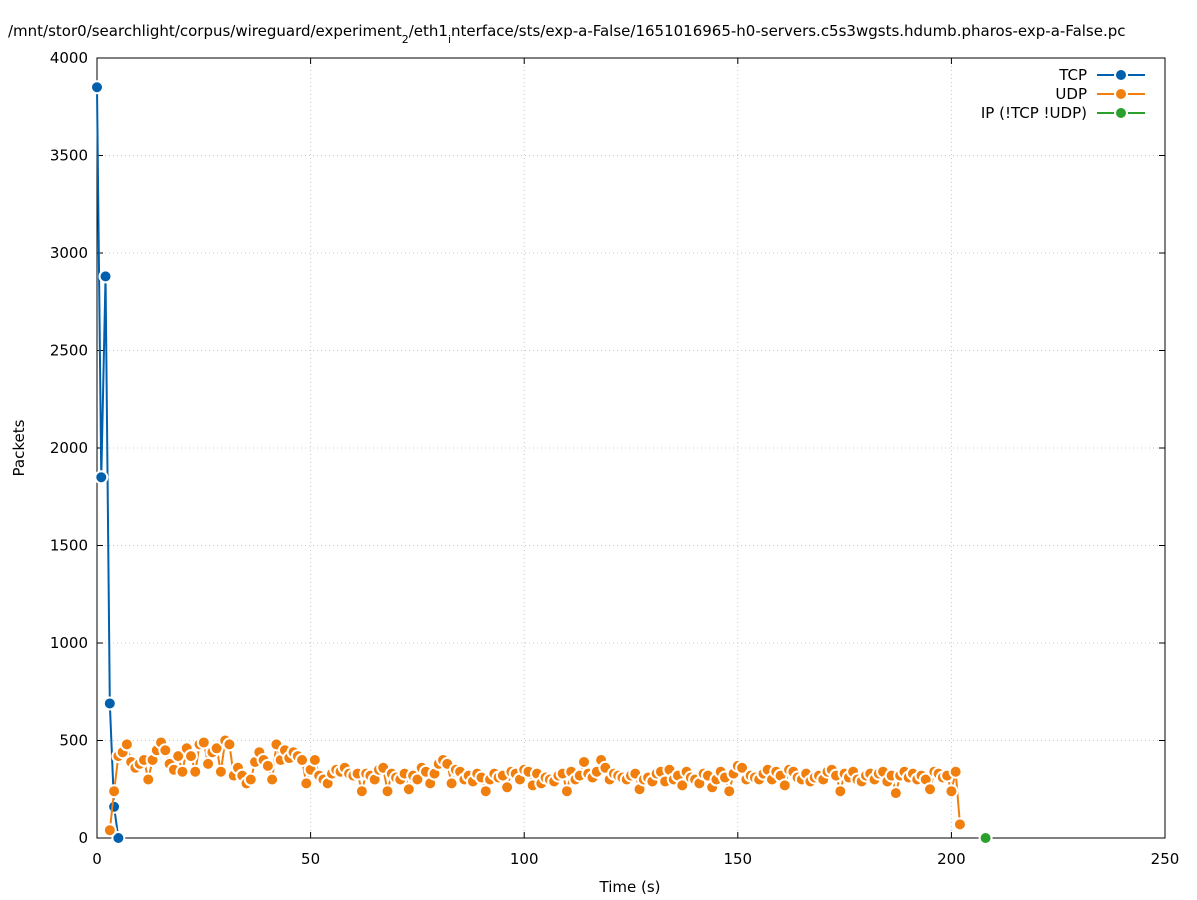 The width and height of the screenshot is (1197, 900). Describe the element at coordinates (1034, 113) in the screenshot. I see `legend-label: IP (!TCP !UDP)` at that location.